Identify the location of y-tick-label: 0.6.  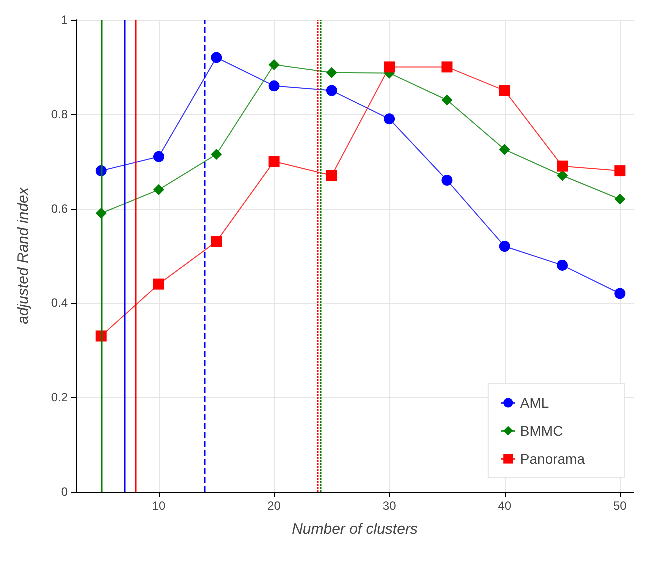
(59, 209).